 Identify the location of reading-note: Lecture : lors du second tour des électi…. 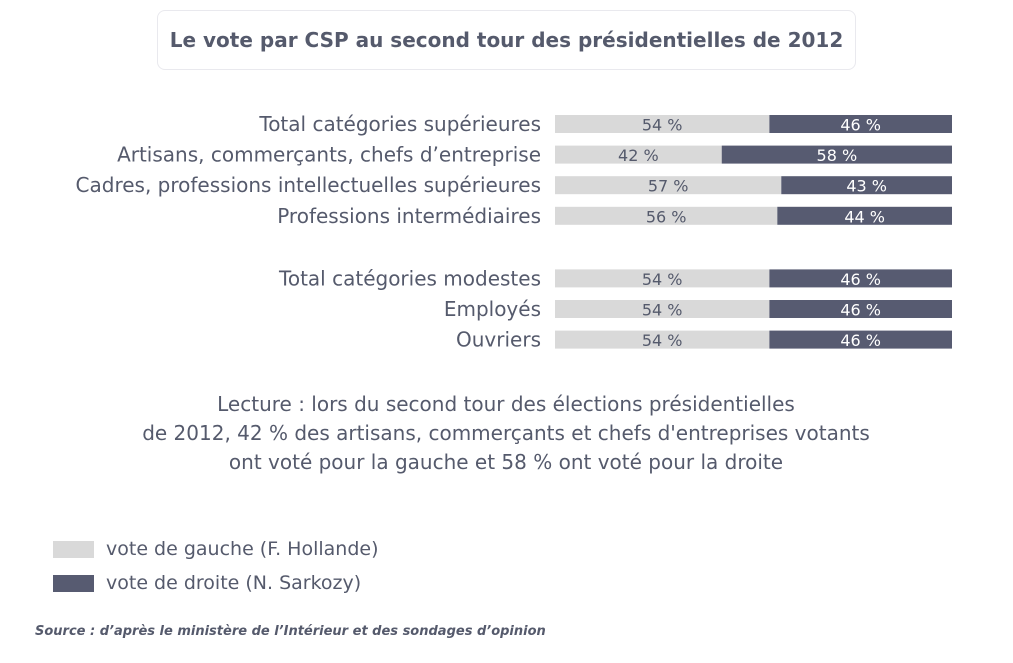
(506, 433).